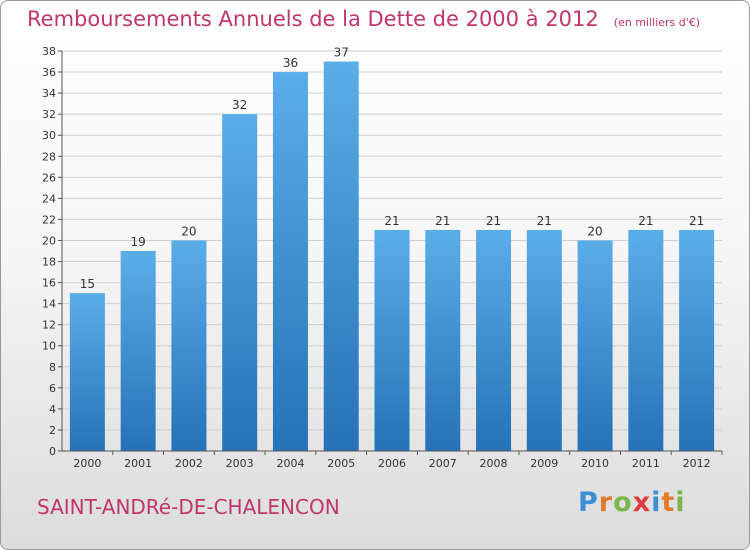 This screenshot has width=750, height=550. What do you see at coordinates (138, 351) in the screenshot?
I see `bar-2001` at bounding box center [138, 351].